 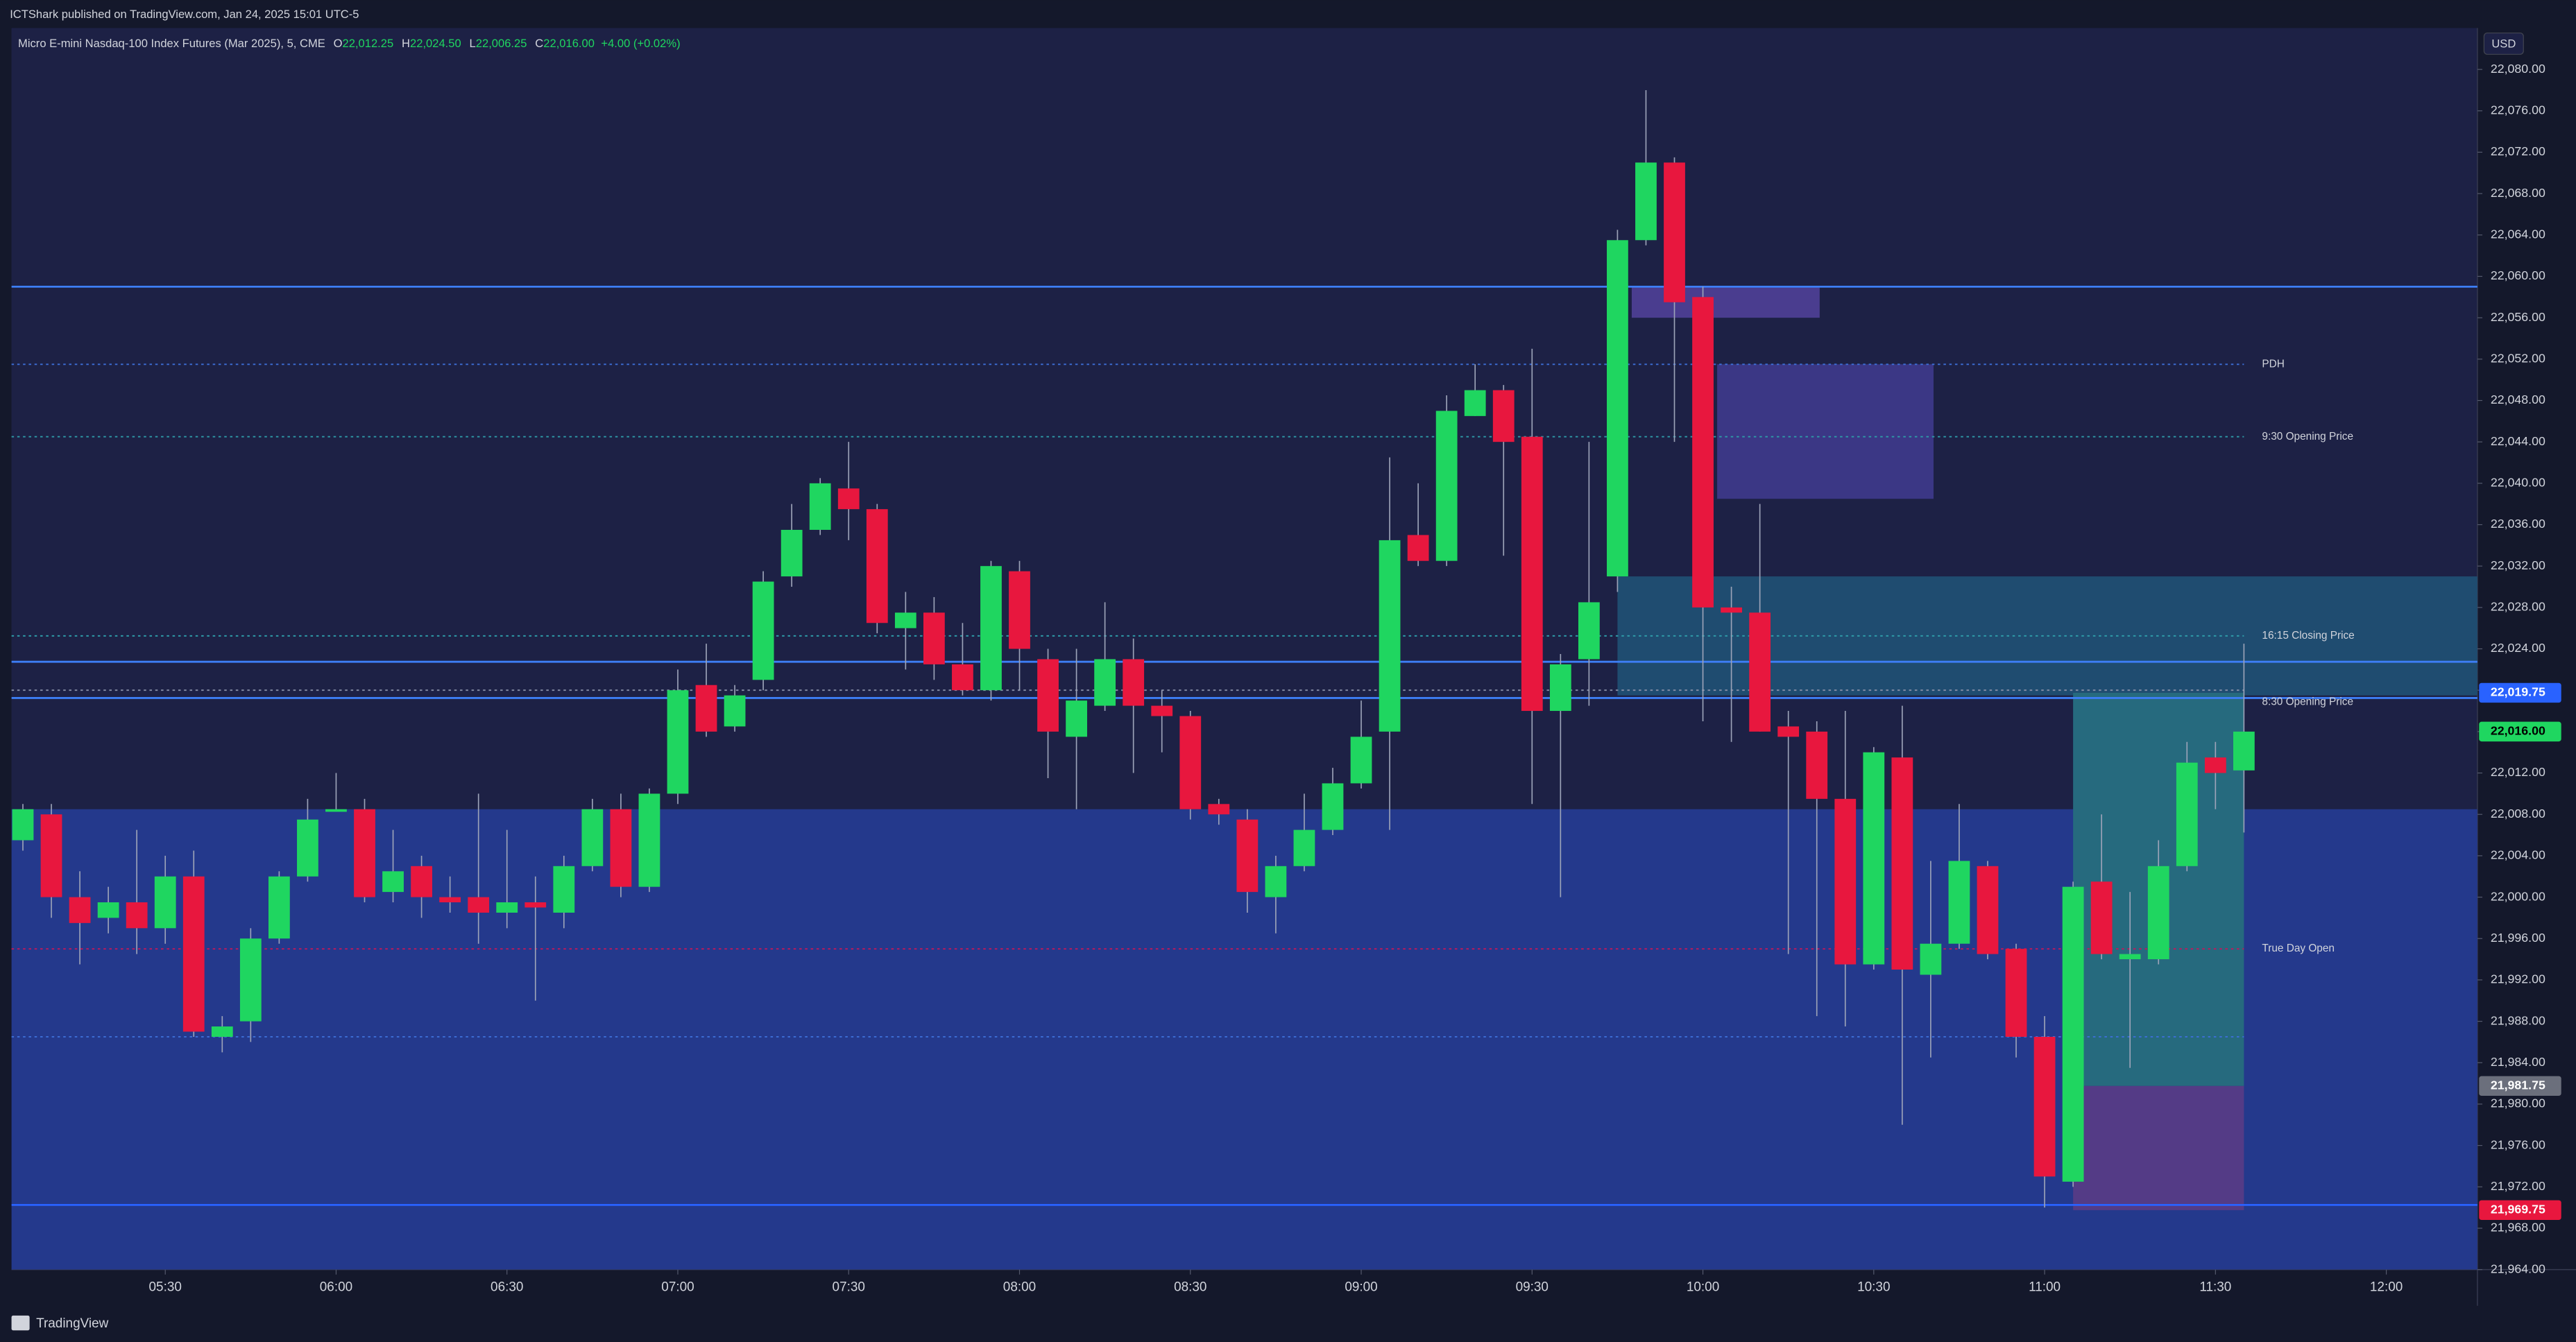 I want to click on x-tick-label: 07:30, so click(x=849, y=1287).